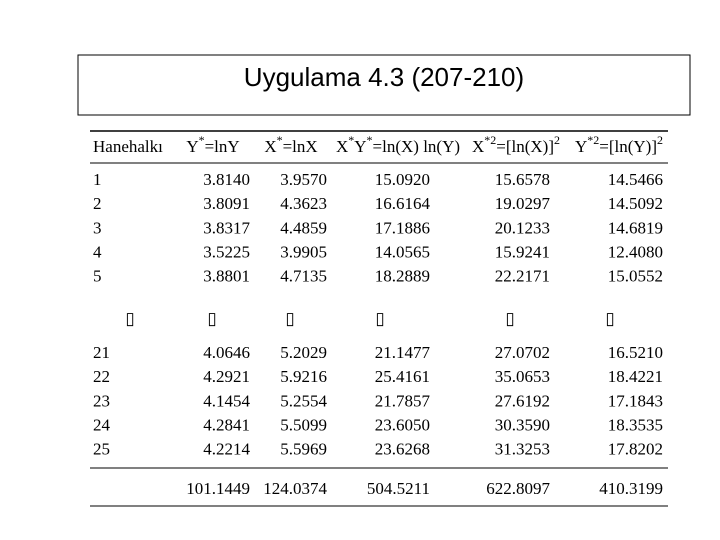  I want to click on cell-value: 3.8801, so click(226, 276).